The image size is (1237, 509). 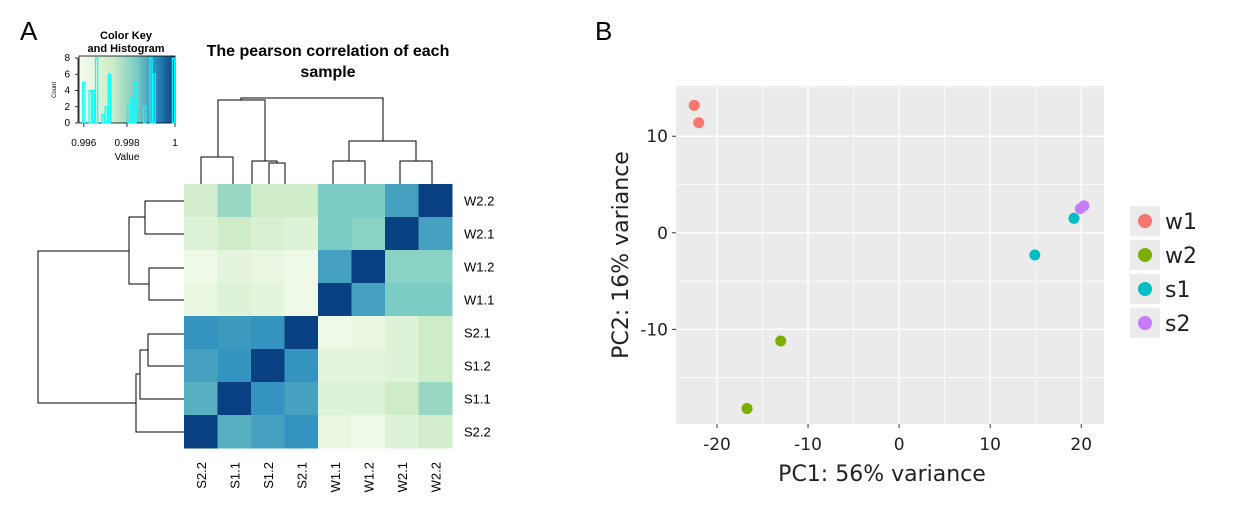 What do you see at coordinates (479, 300) in the screenshot?
I see `heatmap-row-label: W1.1` at bounding box center [479, 300].